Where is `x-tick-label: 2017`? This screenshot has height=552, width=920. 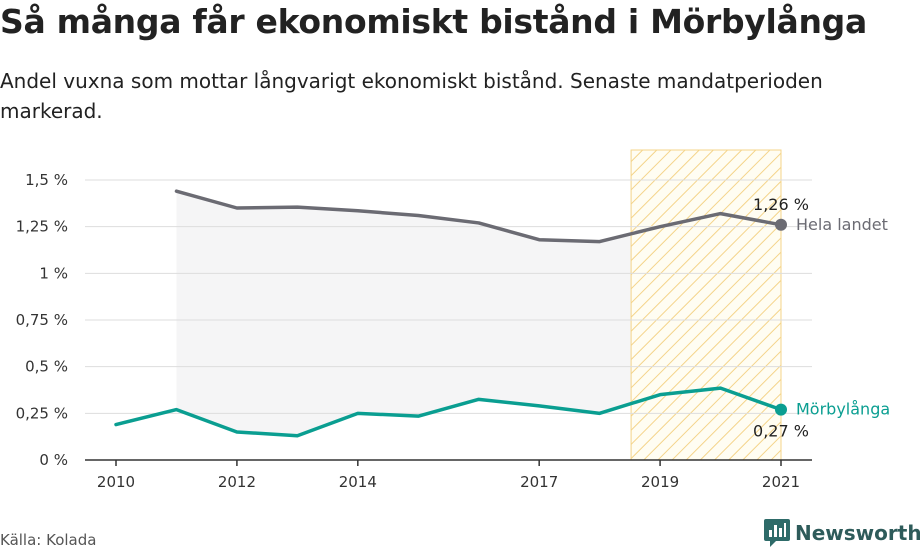
x-tick-label: 2017 is located at coordinates (539, 482).